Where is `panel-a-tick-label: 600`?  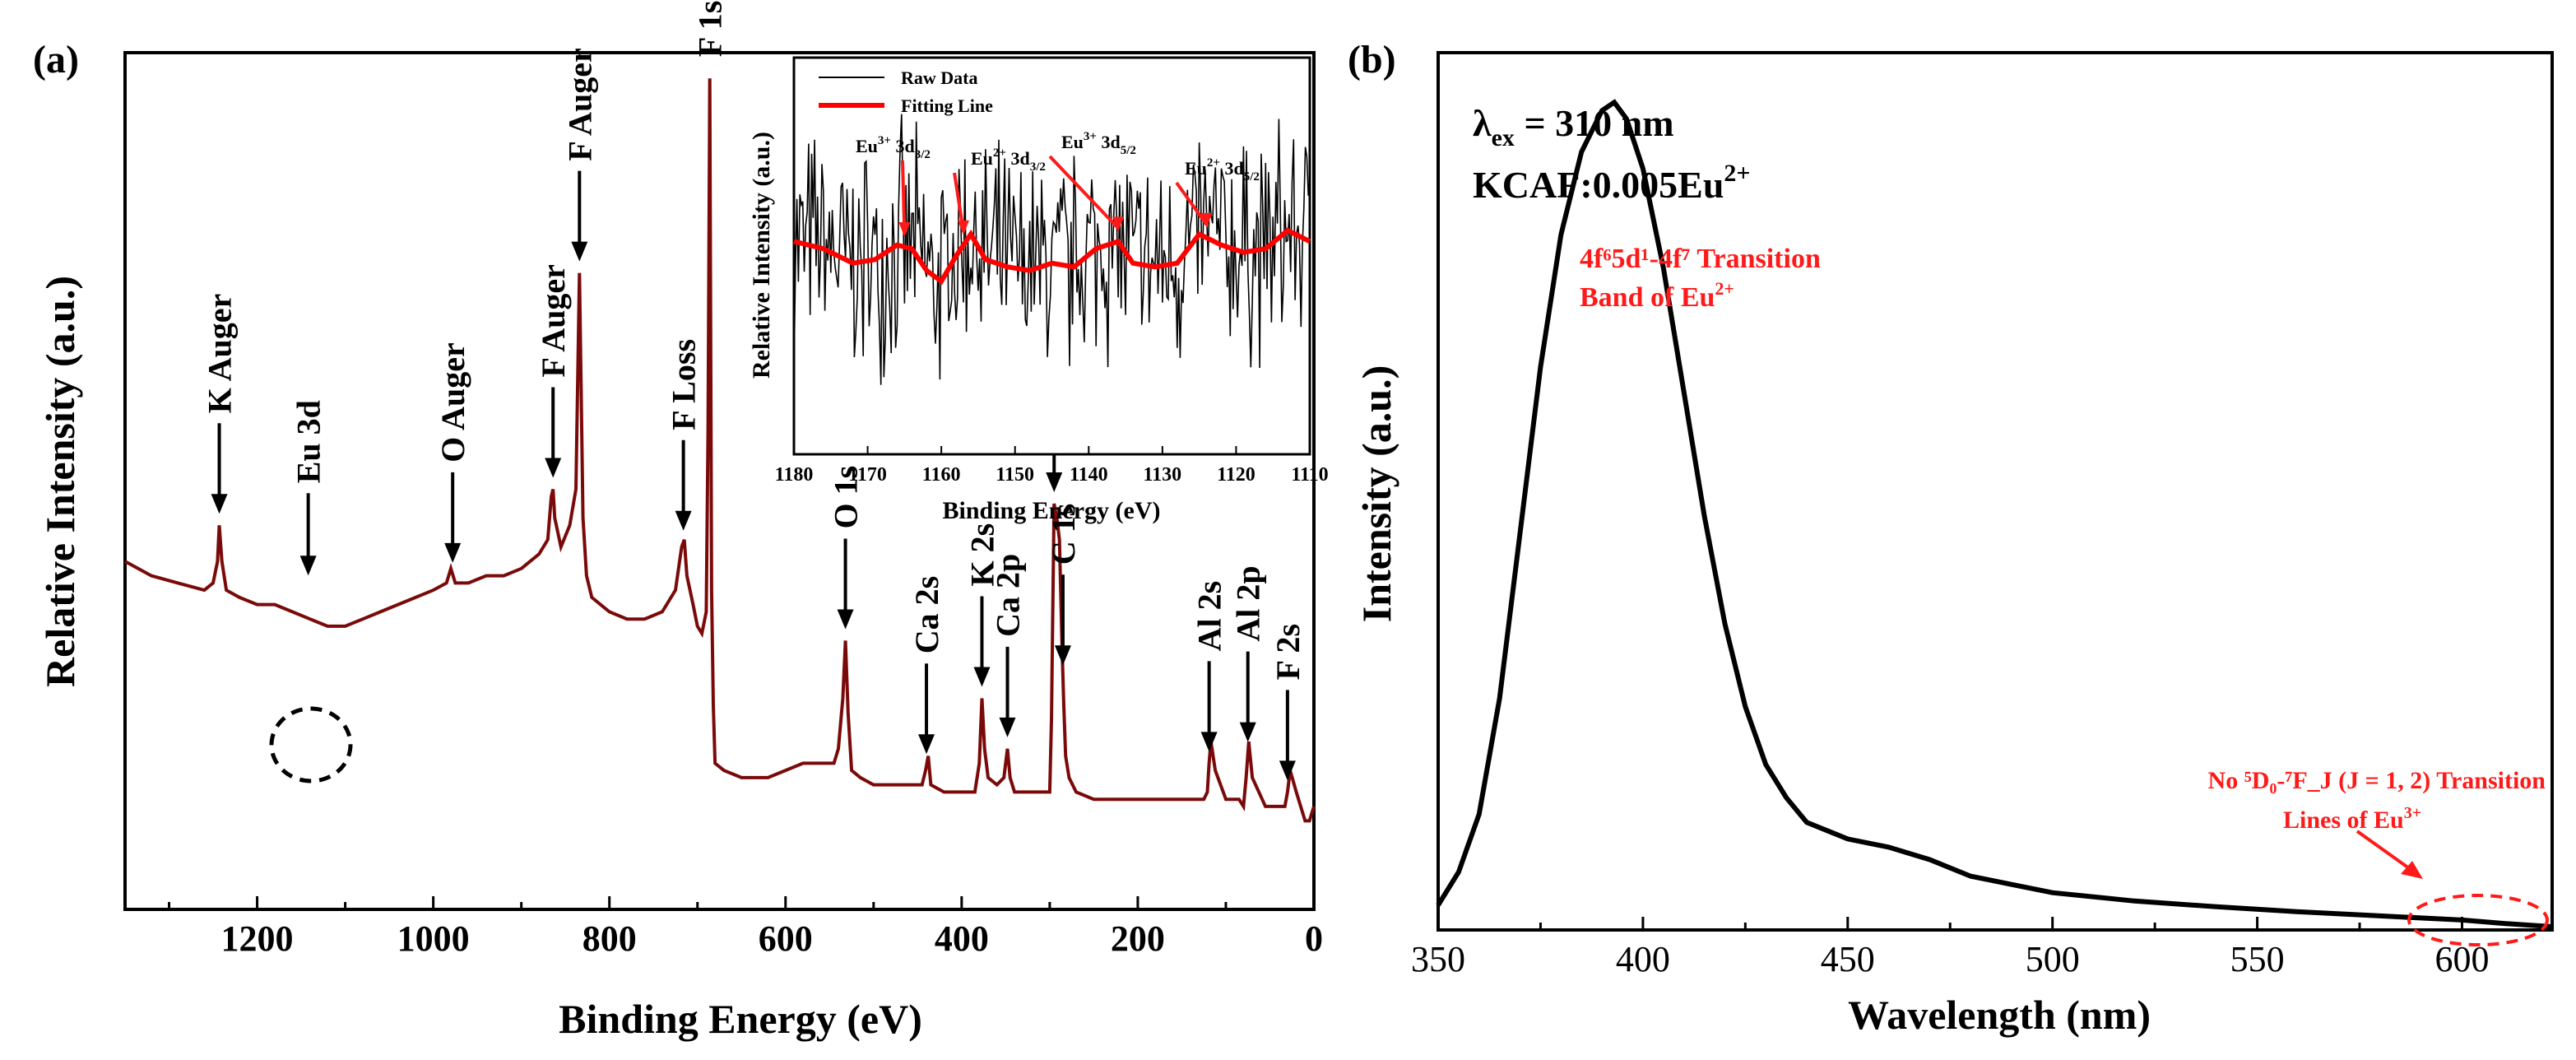 panel-a-tick-label: 600 is located at coordinates (786, 938).